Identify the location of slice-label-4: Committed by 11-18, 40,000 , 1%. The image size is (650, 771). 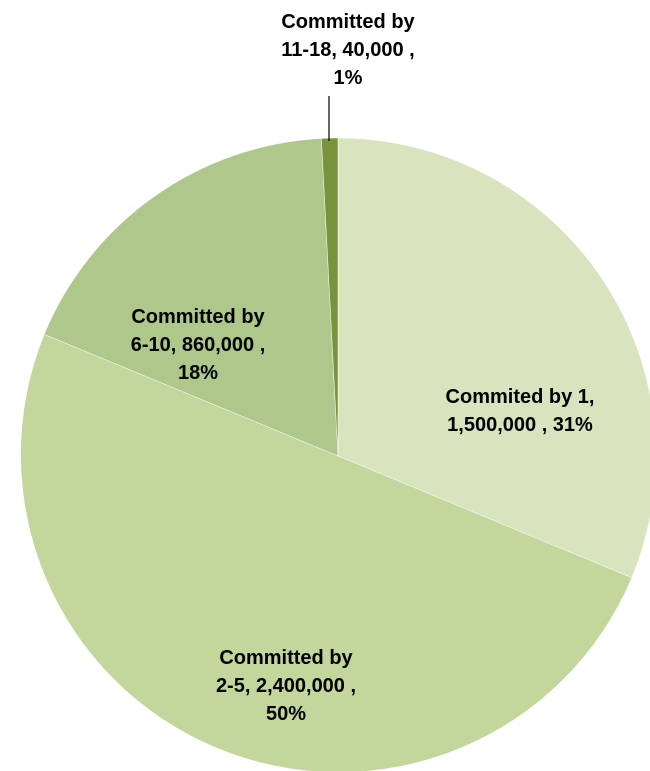
(348, 50).